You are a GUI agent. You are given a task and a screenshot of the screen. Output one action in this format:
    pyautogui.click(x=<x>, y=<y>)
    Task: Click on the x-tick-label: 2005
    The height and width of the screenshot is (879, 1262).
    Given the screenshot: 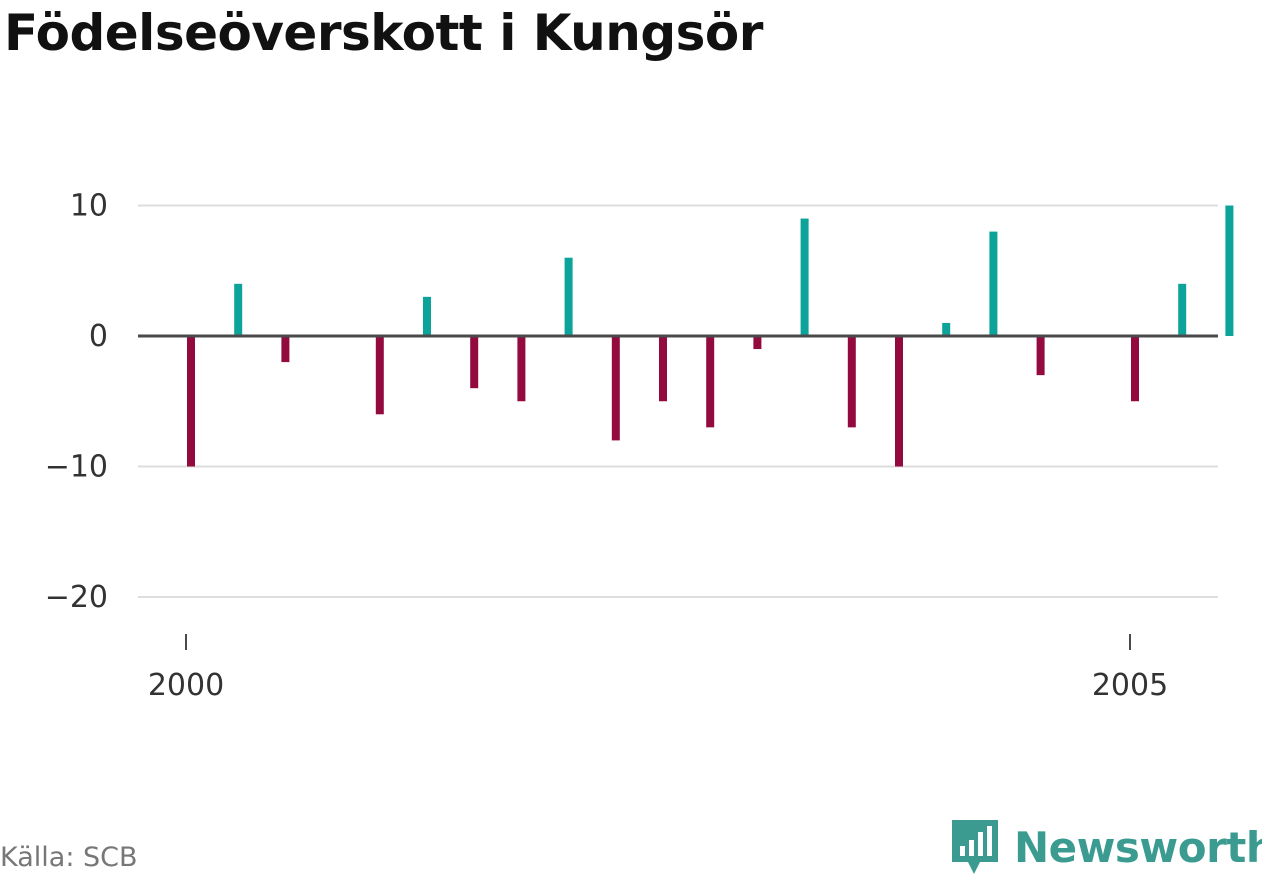 What is the action you would take?
    pyautogui.click(x=1130, y=685)
    